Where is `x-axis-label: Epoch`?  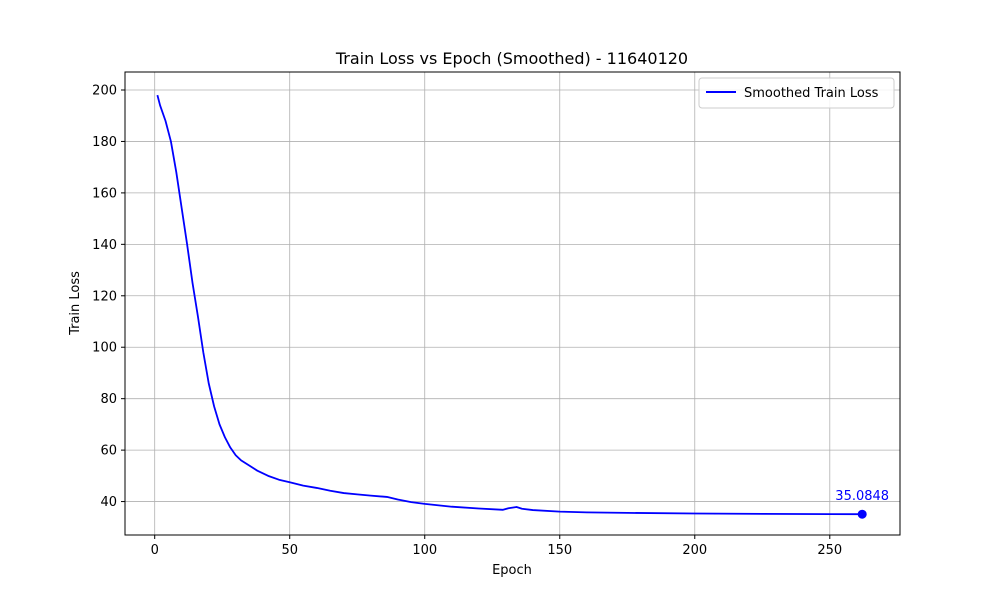
x-axis-label: Epoch is located at coordinates (512, 570).